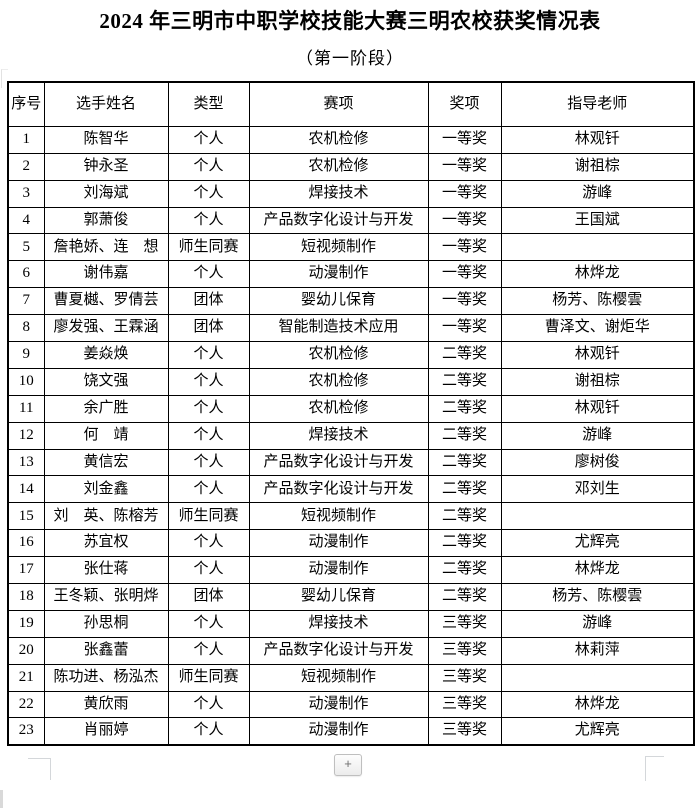 This screenshot has height=808, width=700. I want to click on cell-name: 谢伟嘉, so click(106, 274).